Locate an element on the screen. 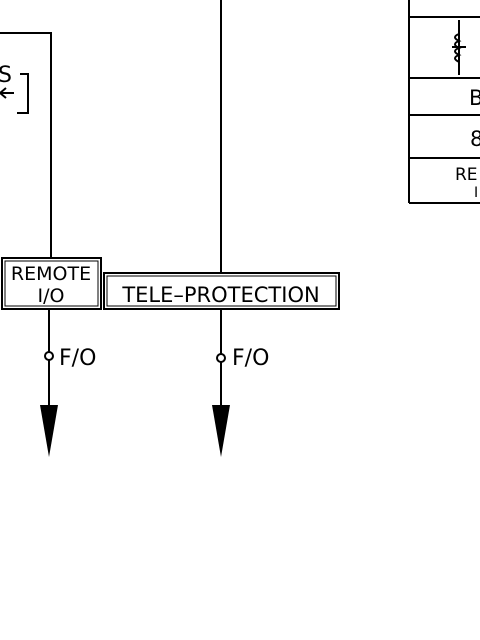 The width and height of the screenshot is (480, 640). teleprotection-label: TELE–PROTECTION is located at coordinates (220, 295).